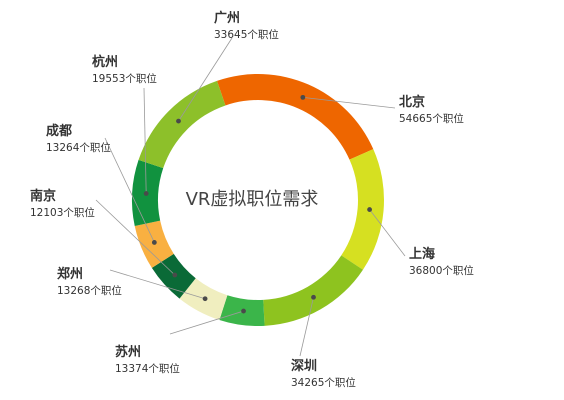  What do you see at coordinates (62, 212) in the screenshot?
I see `slice-label-count: 12103个职位` at bounding box center [62, 212].